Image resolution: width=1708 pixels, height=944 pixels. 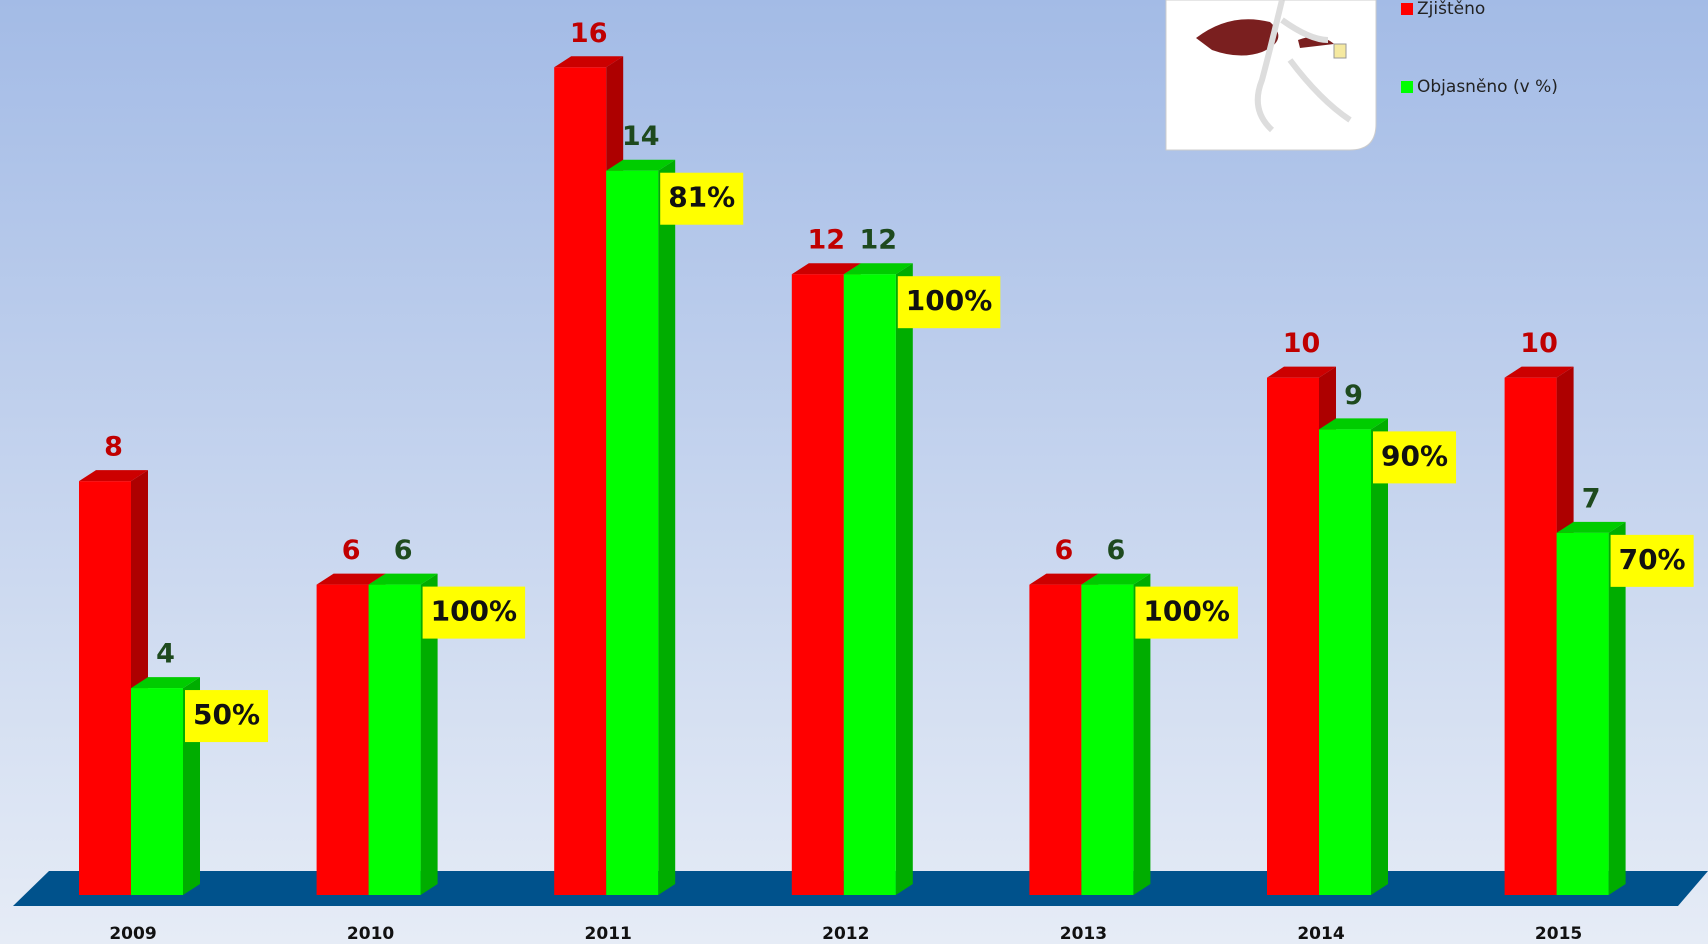 I want to click on value-label: 16, so click(x=589, y=33).